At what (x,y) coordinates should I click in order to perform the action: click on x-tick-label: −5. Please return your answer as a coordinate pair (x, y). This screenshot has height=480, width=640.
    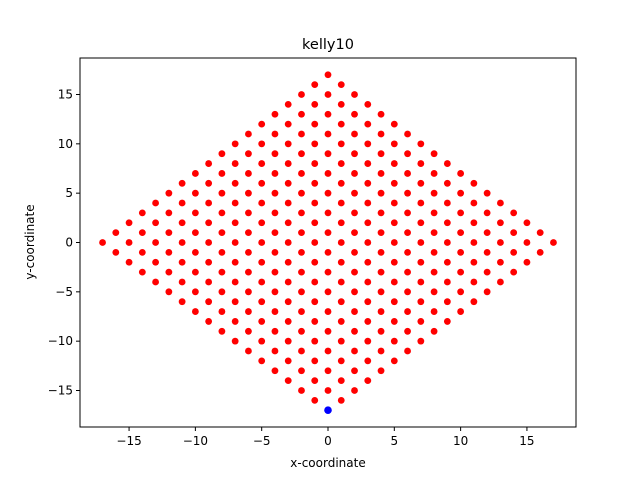
    Looking at the image, I should click on (262, 441).